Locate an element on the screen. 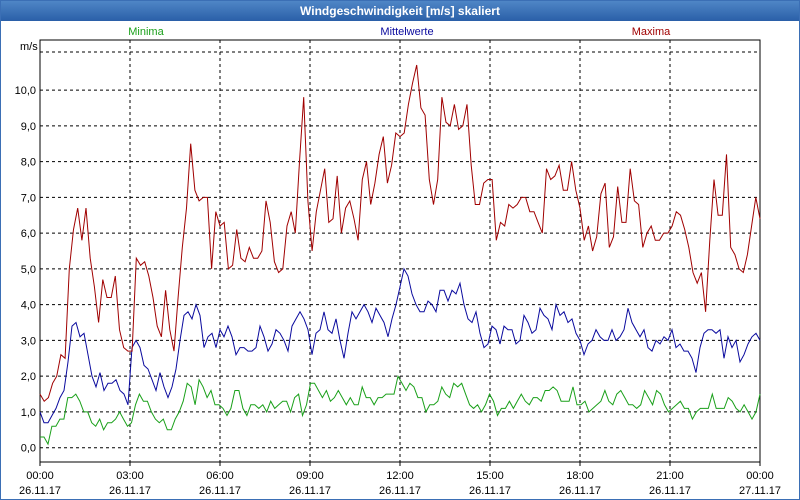 This screenshot has width=800, height=500. window-title: Windgeschwindigkeit [m/s] skaliert is located at coordinates (400, 11).